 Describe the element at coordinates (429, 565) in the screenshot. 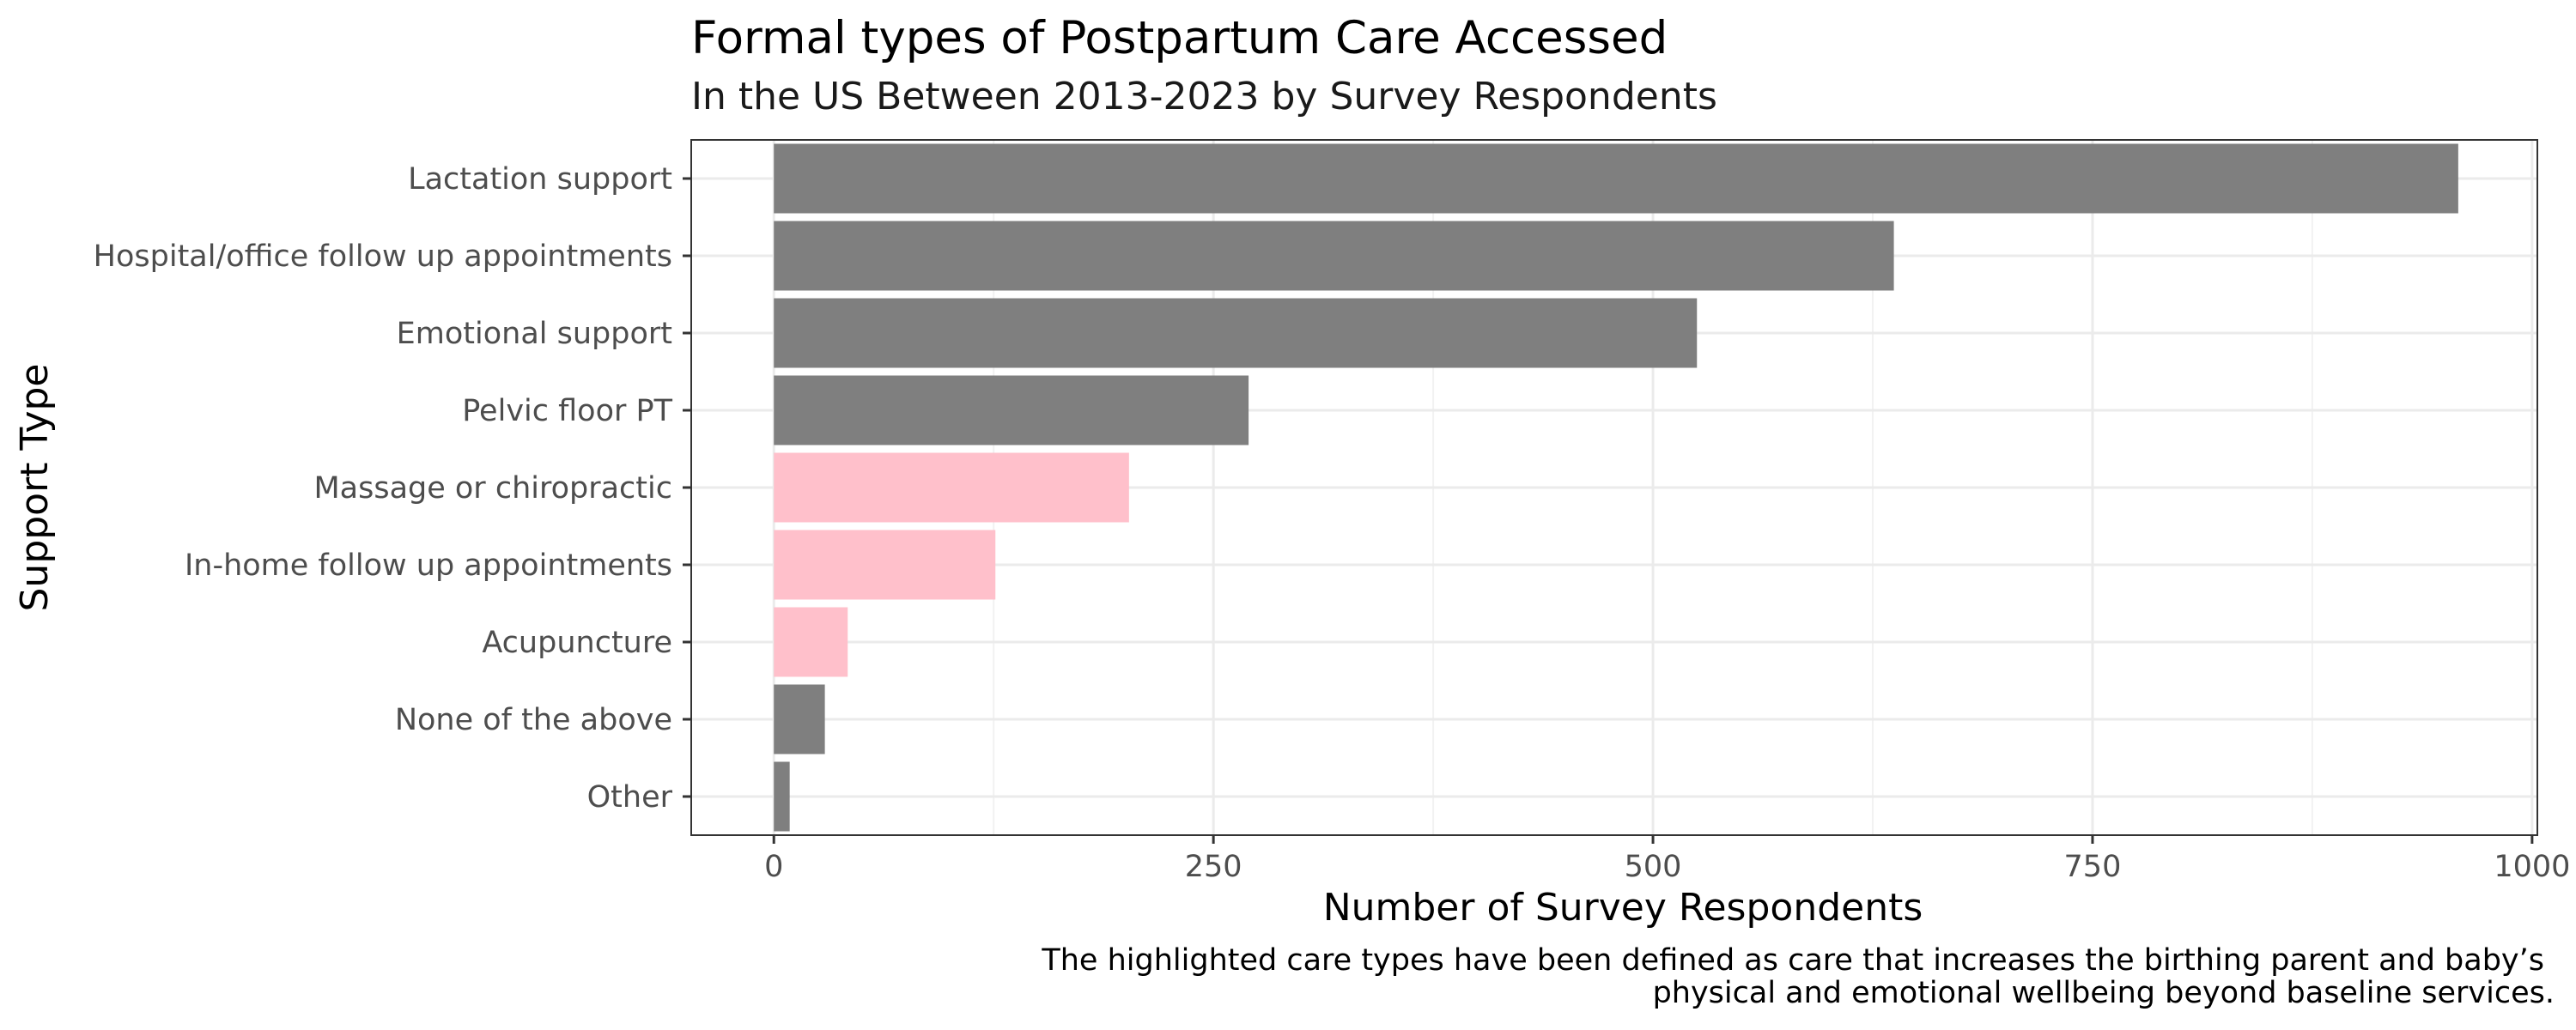

I see `y-tick-label: In-home follow up appointments` at that location.